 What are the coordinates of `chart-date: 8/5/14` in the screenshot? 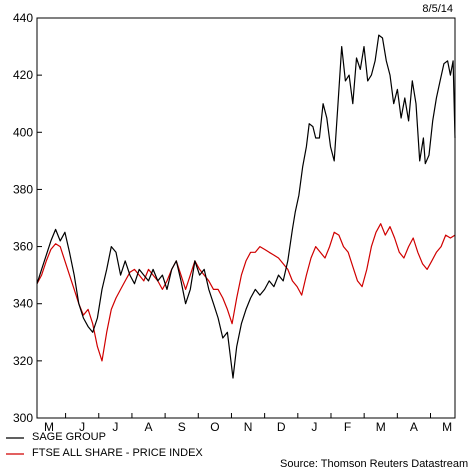 It's located at (437, 9).